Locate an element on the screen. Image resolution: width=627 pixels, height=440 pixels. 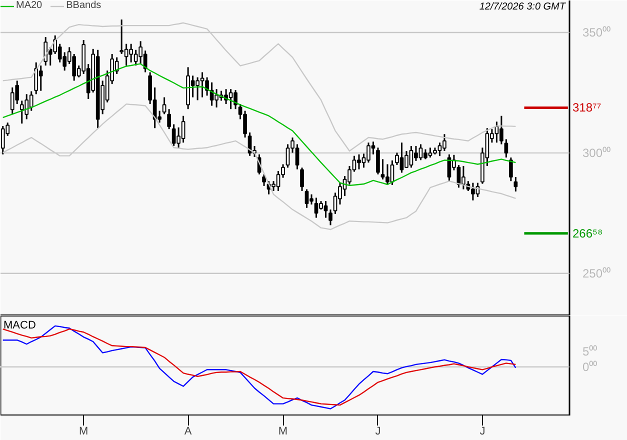
y-tick-label: 5⁰⁰ is located at coordinates (590, 351).